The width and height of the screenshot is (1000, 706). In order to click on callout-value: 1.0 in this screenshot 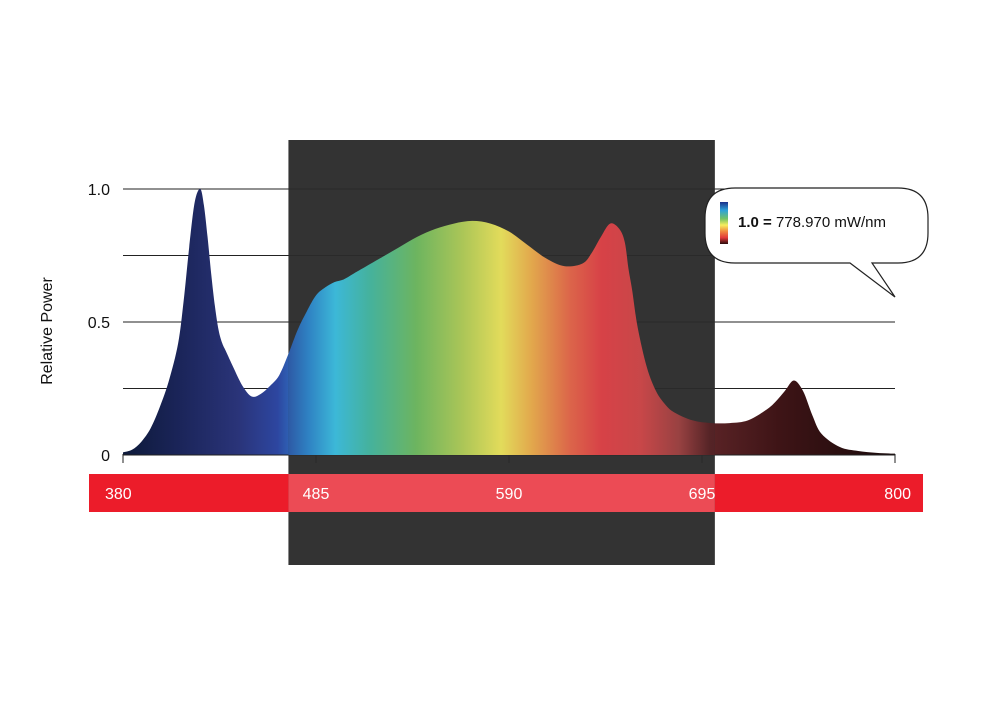, I will do `click(748, 222)`.